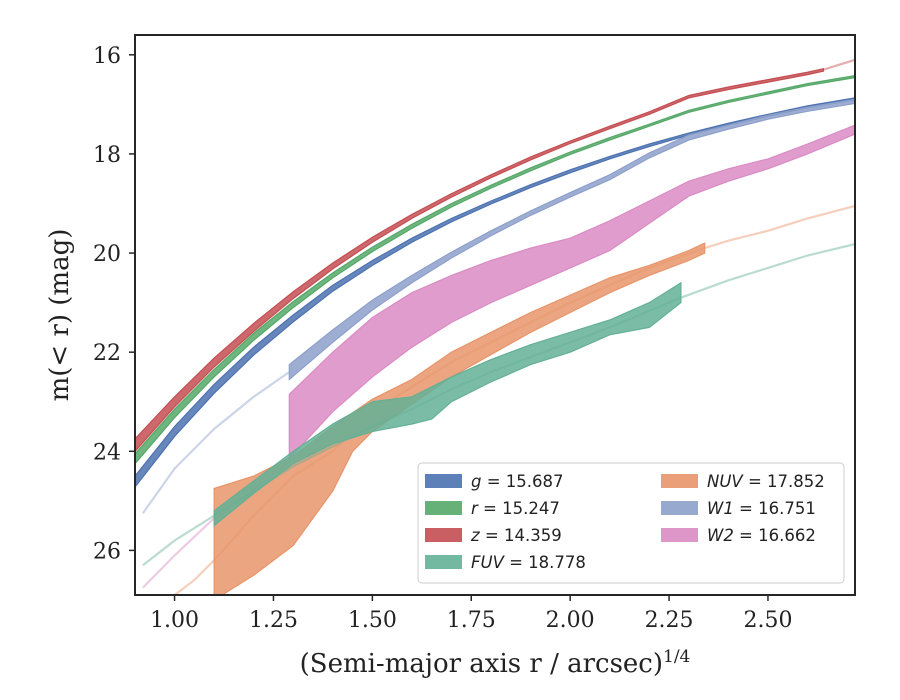 Image resolution: width=900 pixels, height=700 pixels. I want to click on legend-item-w2: W2 = 16.662, so click(738, 535).